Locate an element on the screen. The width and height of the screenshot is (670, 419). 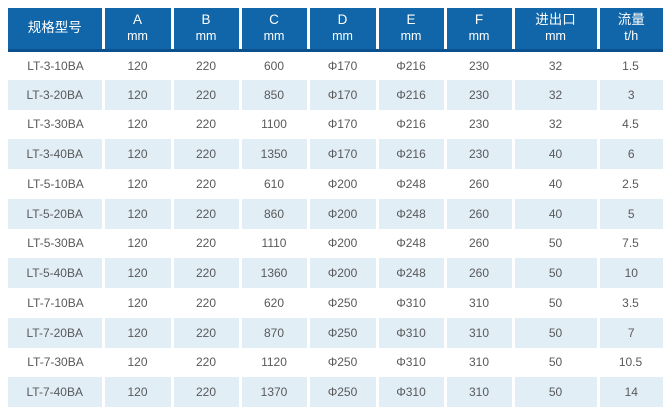
table-row: LT-5-10BA 120 220 610 Φ200 Φ248 260 40 2.5 is located at coordinates (335, 184).